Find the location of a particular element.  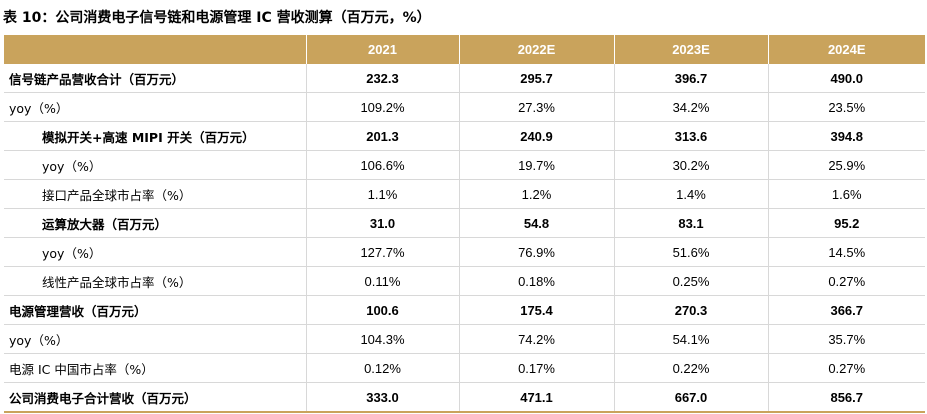

value-cell: 30.2% is located at coordinates (691, 165).